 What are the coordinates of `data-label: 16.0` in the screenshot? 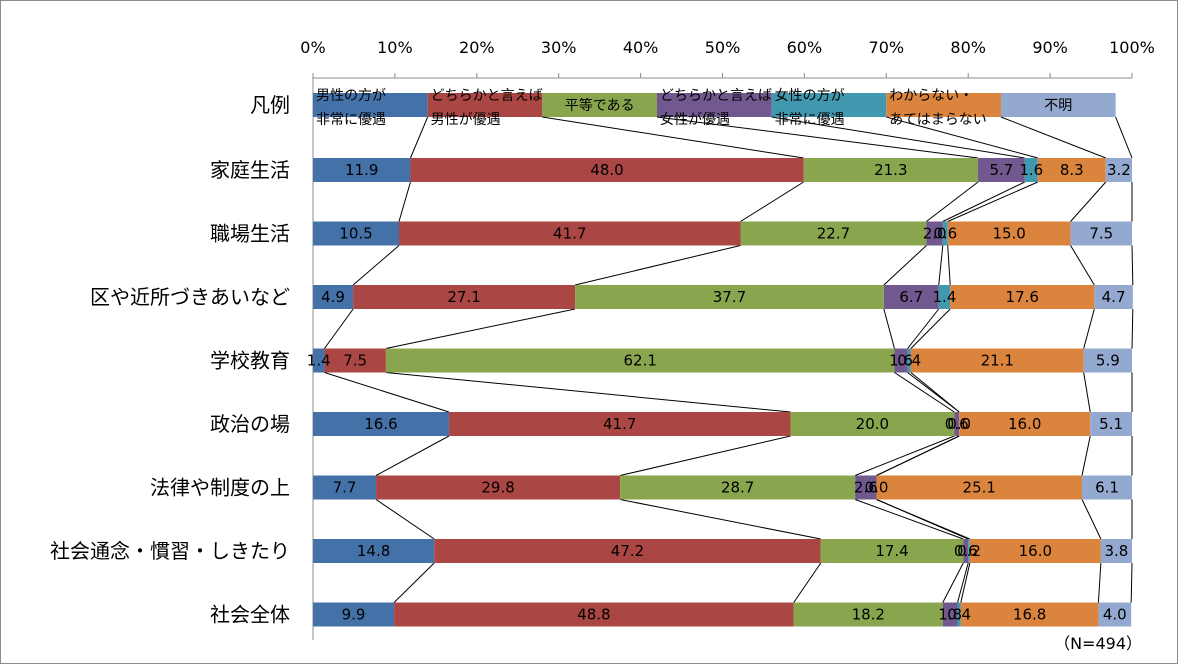 It's located at (1035, 551).